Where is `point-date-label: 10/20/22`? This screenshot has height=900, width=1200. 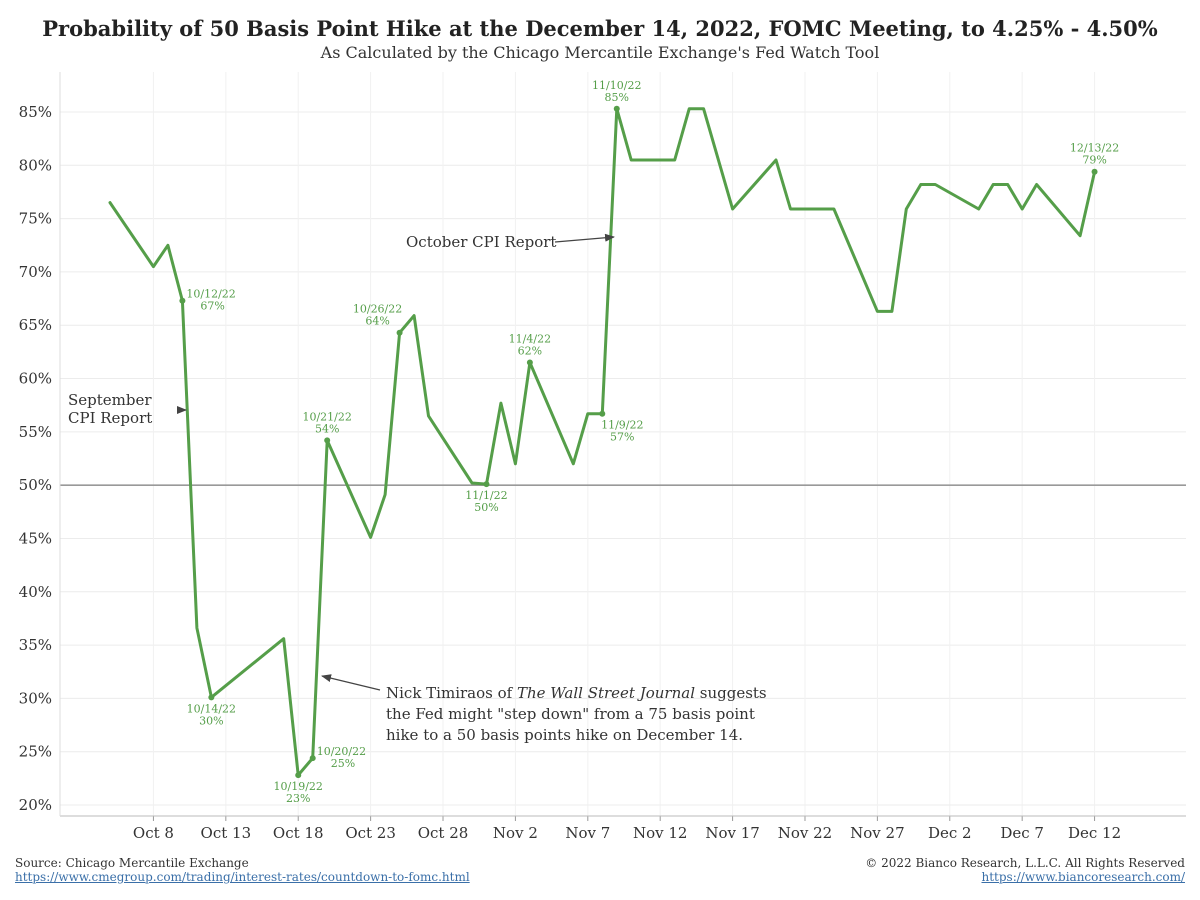
point-date-label: 10/20/22 is located at coordinates (341, 751).